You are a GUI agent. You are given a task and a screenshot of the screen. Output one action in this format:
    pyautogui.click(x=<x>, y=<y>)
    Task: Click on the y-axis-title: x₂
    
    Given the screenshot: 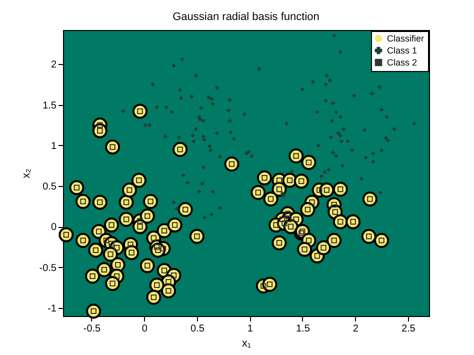 What is the action you would take?
    pyautogui.click(x=26, y=173)
    